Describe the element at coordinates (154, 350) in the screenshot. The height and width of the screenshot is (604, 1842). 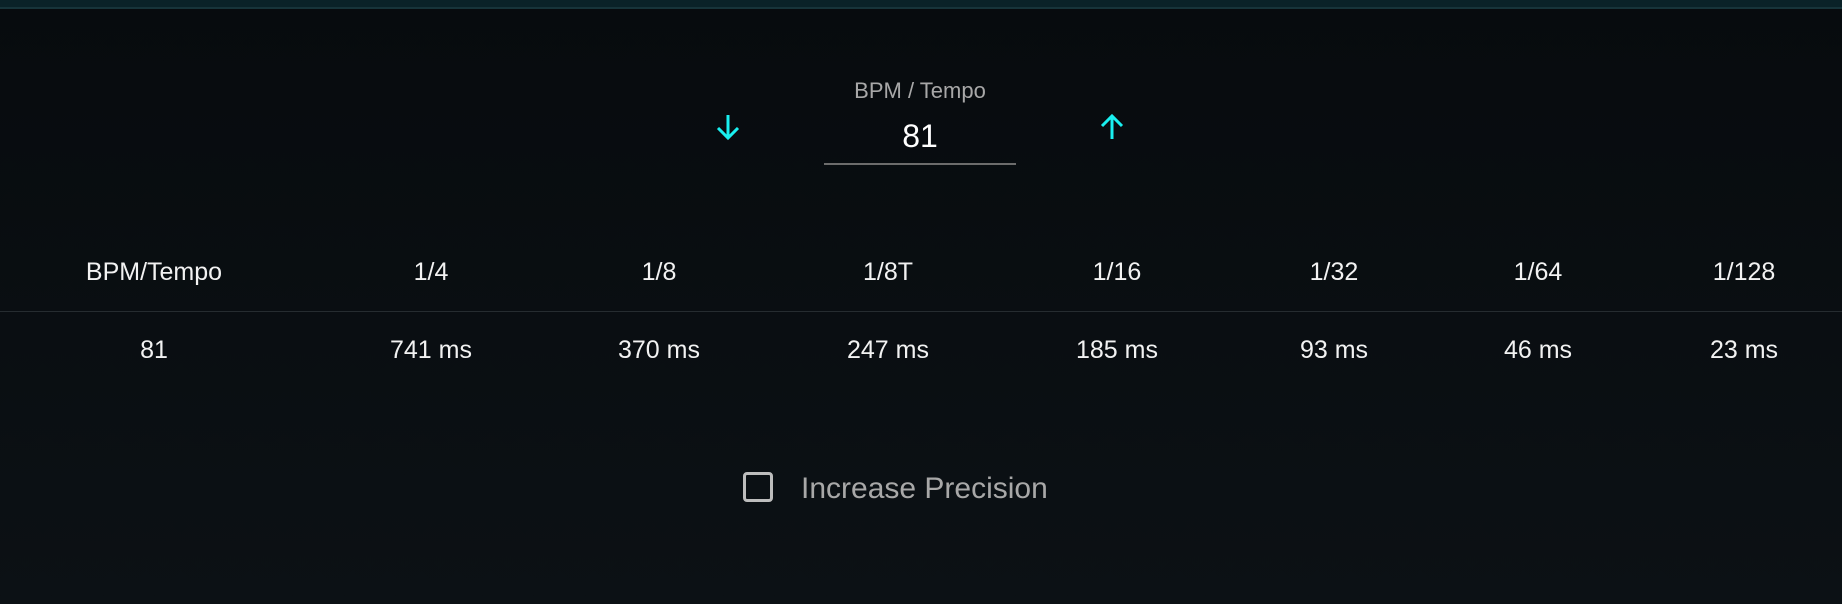
I see `table-cell: 81` at that location.